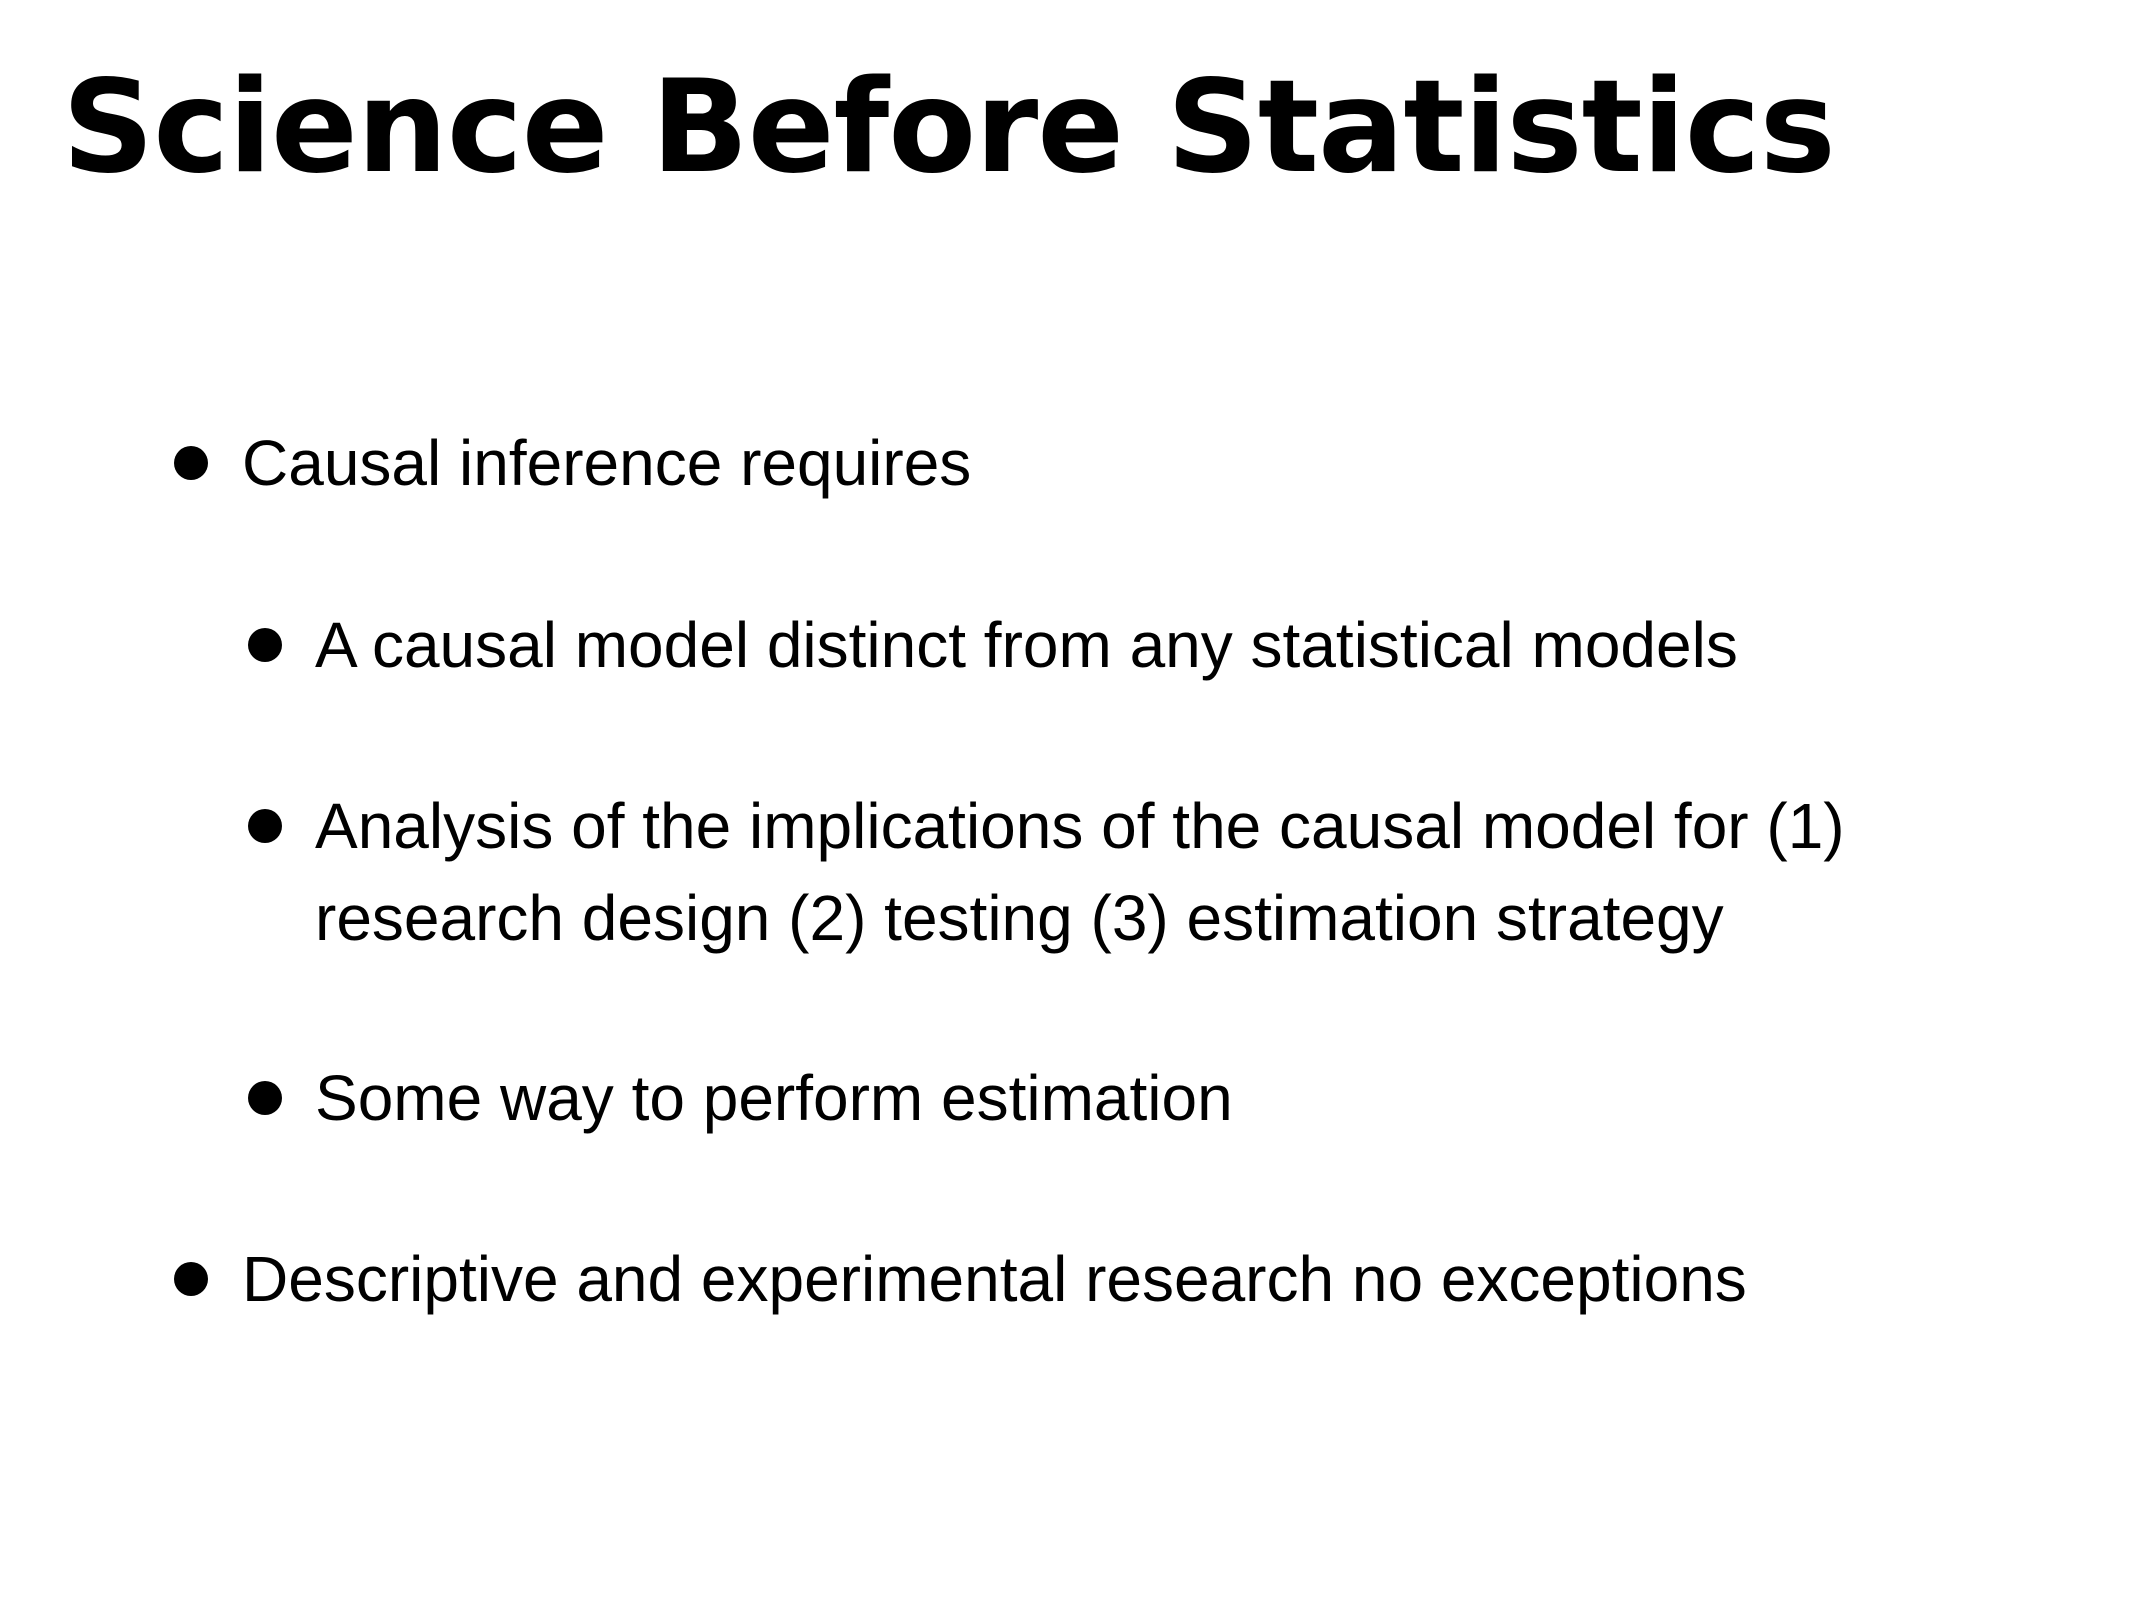 The image size is (2133, 1600). Describe the element at coordinates (949, 127) in the screenshot. I see `slide-title: Science Before Statistics` at that location.